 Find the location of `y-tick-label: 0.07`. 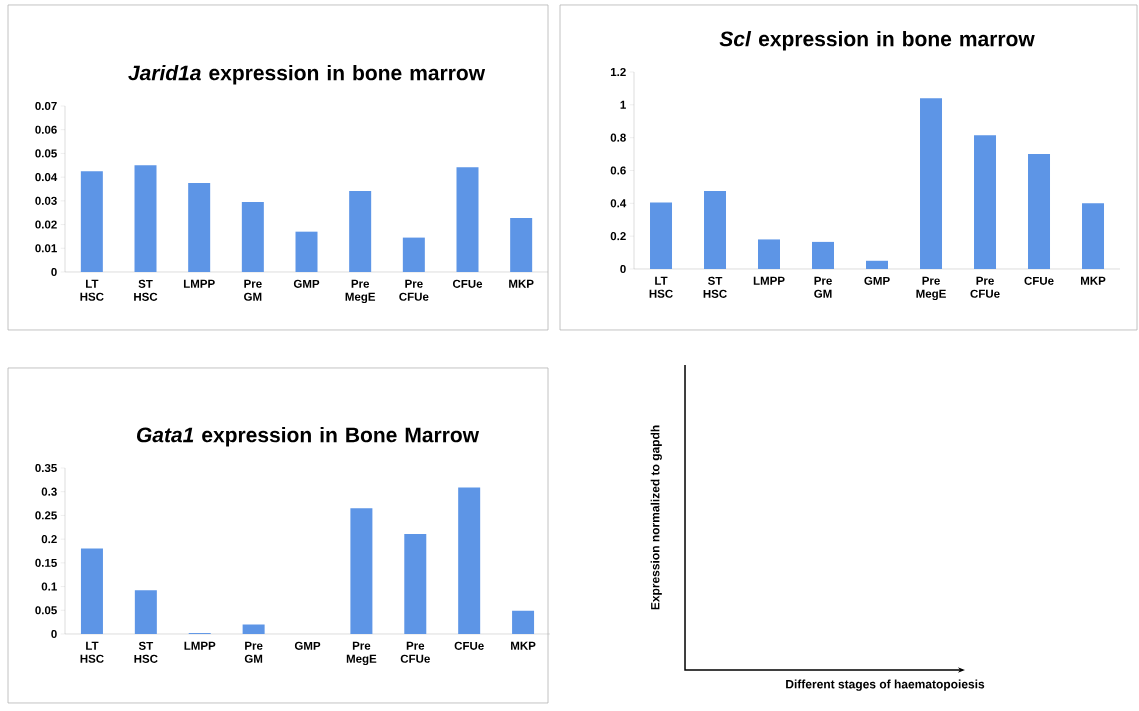

y-tick-label: 0.07 is located at coordinates (46, 106).